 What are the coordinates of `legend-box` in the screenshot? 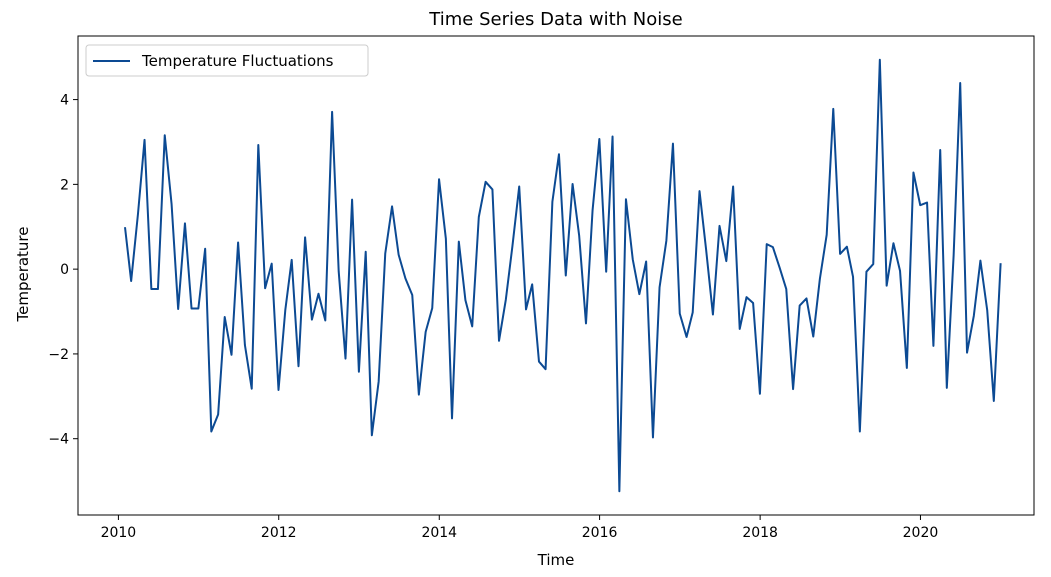 It's located at (227, 60).